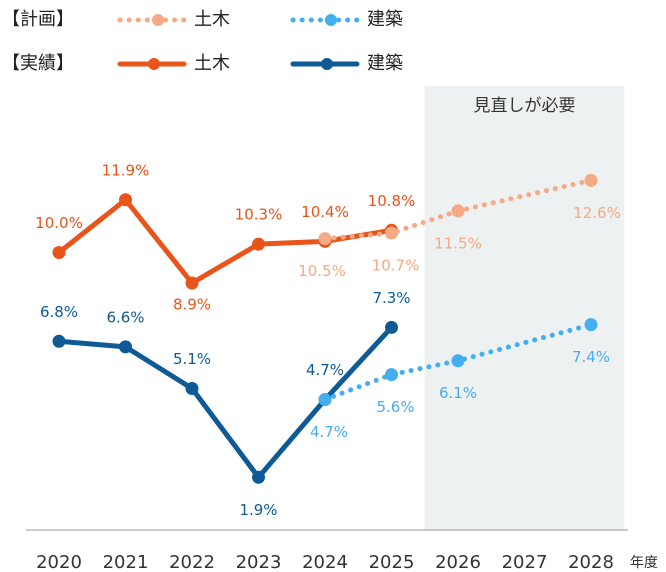 This screenshot has height=572, width=666. Describe the element at coordinates (458, 243) in the screenshot. I see `data-label: 11.5%` at that location.